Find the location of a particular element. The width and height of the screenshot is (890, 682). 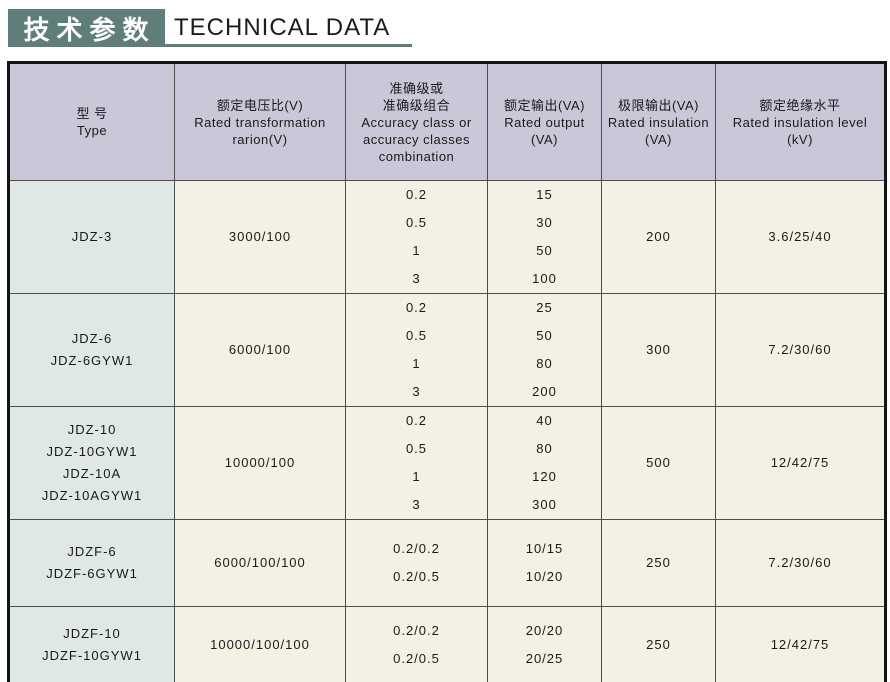

cell-value: 40 is located at coordinates (544, 420).